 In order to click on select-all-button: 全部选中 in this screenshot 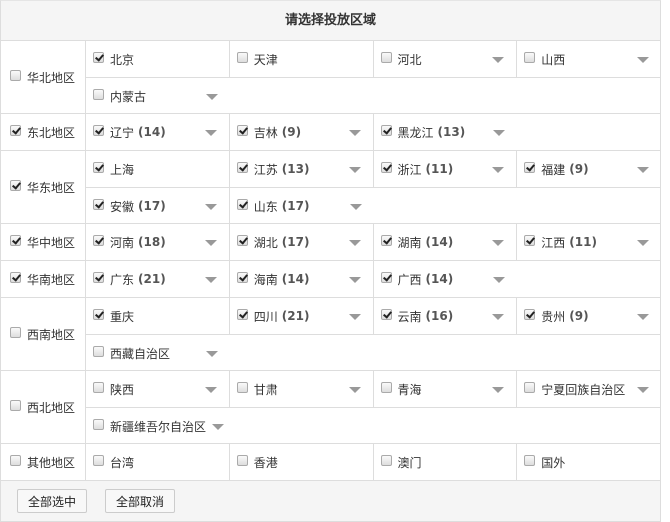, I will do `click(52, 501)`.